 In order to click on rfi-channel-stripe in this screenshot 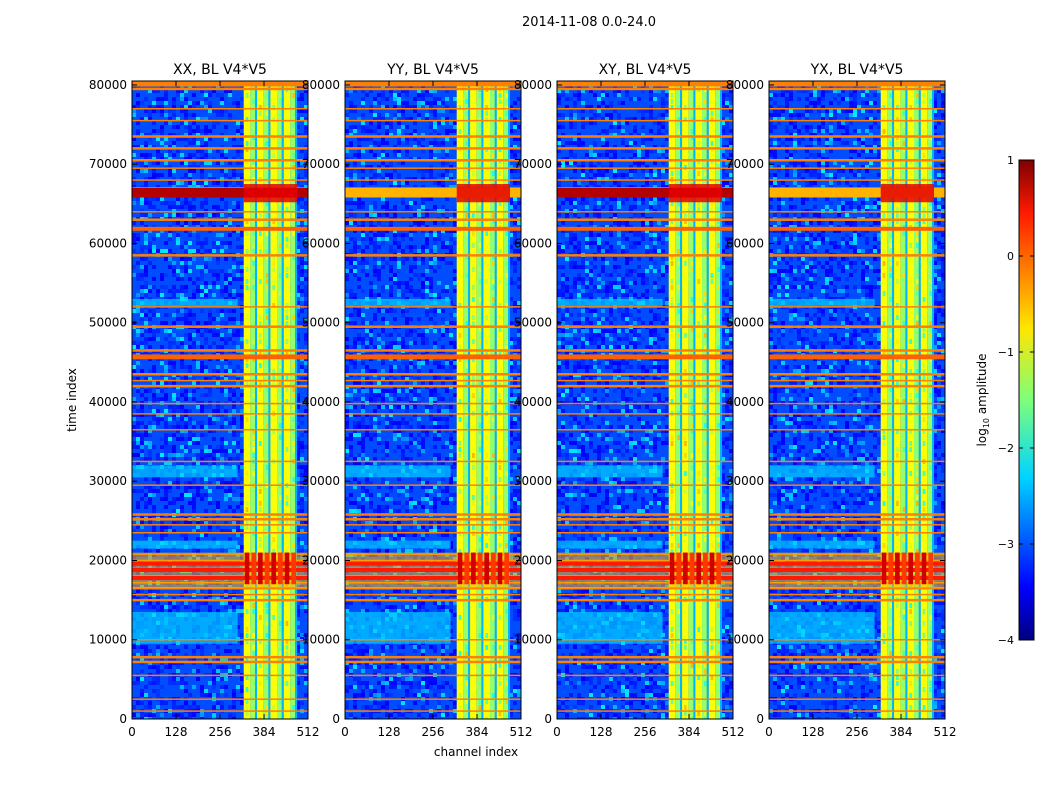, I will do `click(247, 400)`.